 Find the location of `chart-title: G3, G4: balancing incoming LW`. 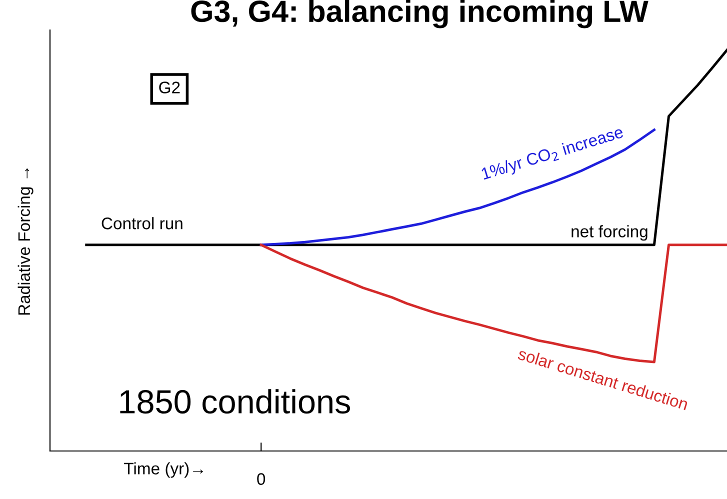

chart-title: G3, G4: balancing incoming LW is located at coordinates (419, 14).